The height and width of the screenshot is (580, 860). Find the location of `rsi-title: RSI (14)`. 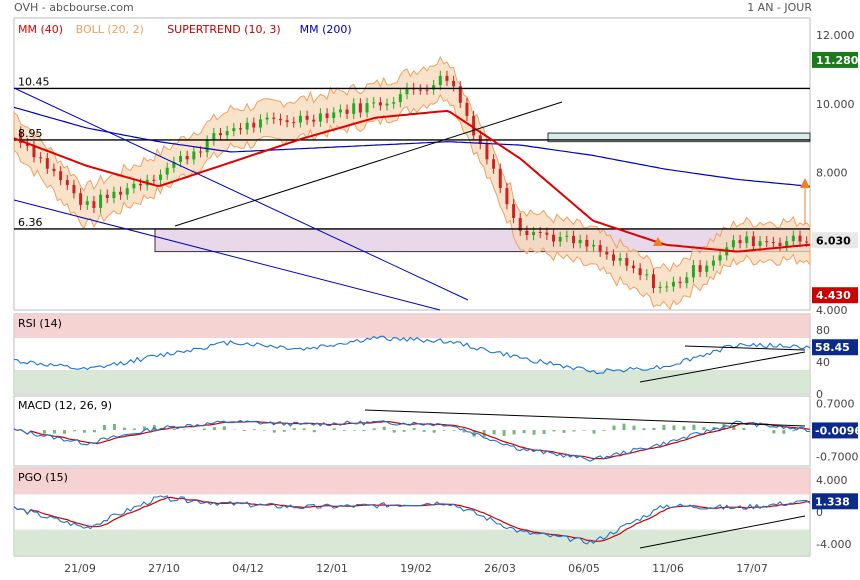

rsi-title: RSI (14) is located at coordinates (40, 323).